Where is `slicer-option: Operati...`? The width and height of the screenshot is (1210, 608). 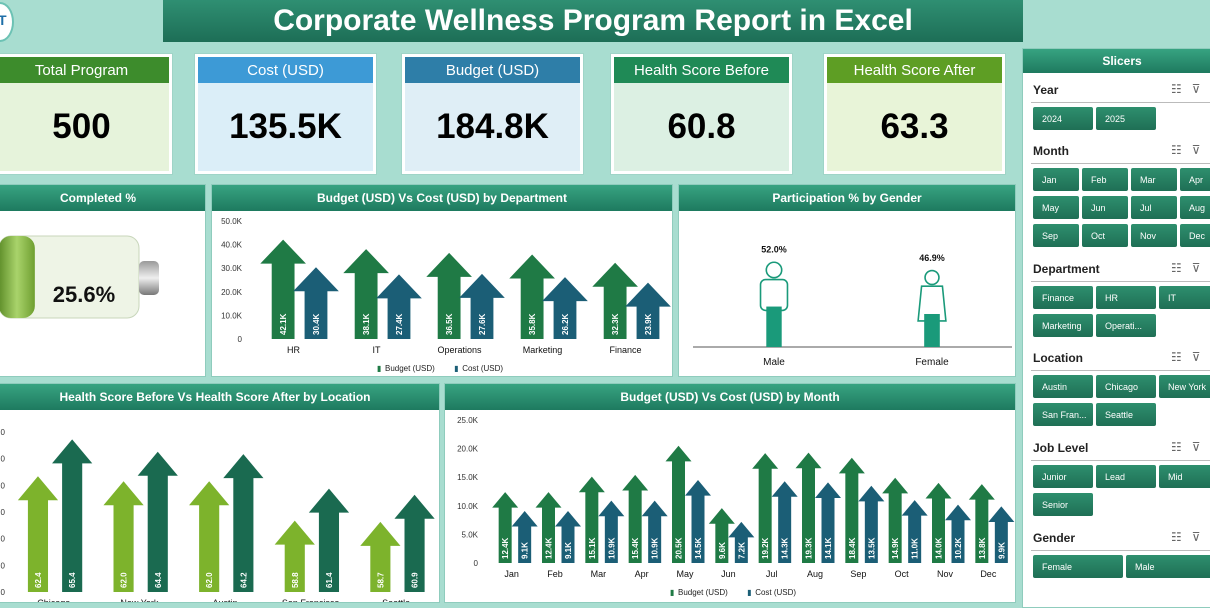 slicer-option: Operati... is located at coordinates (1126, 325).